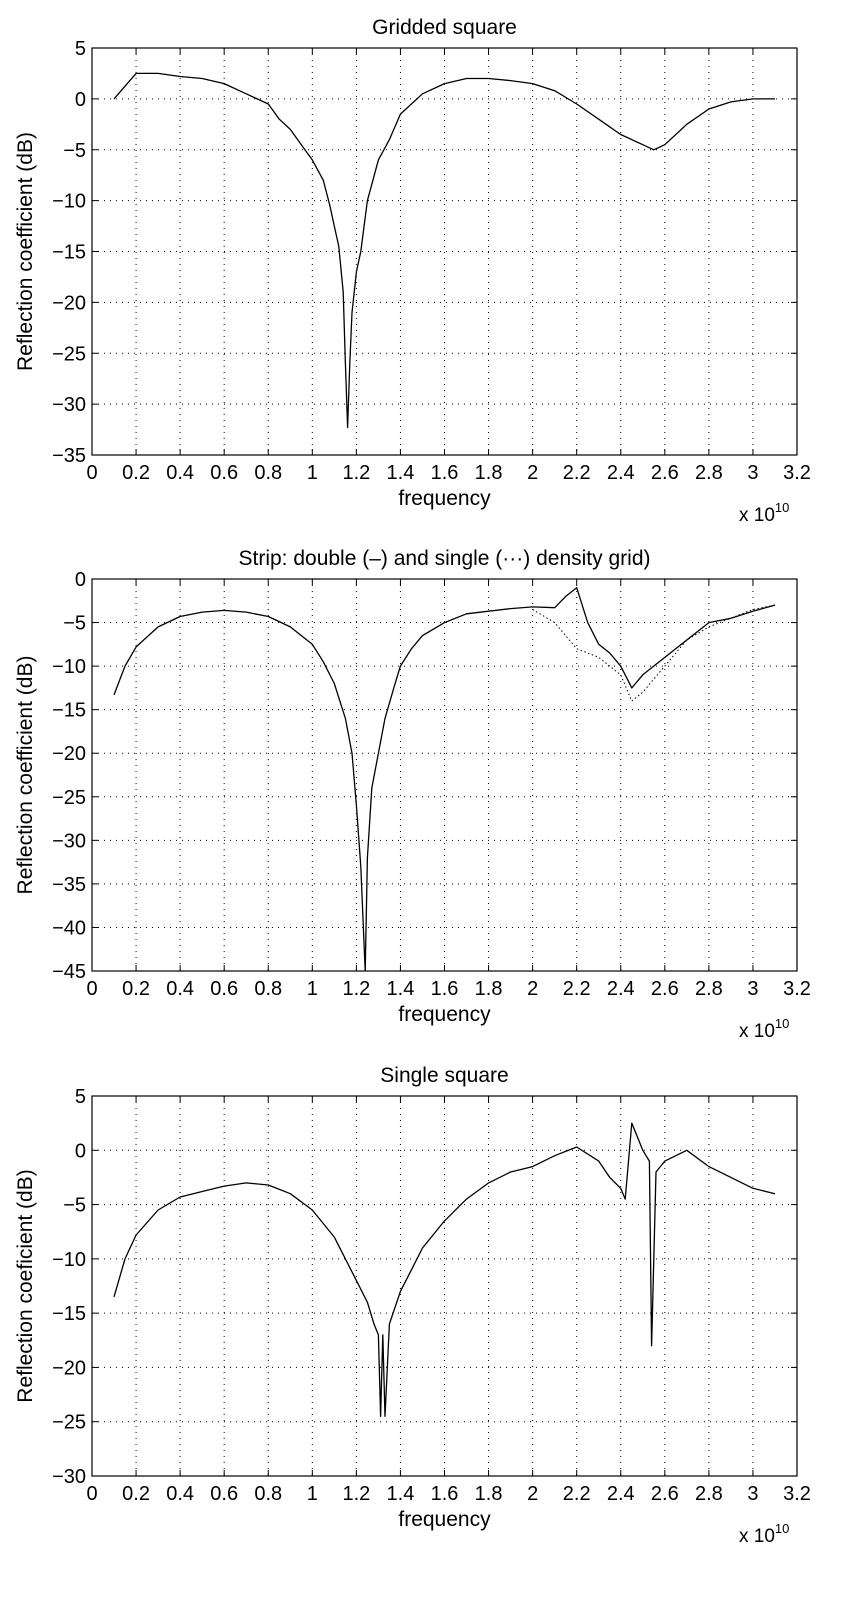  What do you see at coordinates (25, 1285) in the screenshot?
I see `y-axis-label: Reflection coeficient (dB)` at bounding box center [25, 1285].